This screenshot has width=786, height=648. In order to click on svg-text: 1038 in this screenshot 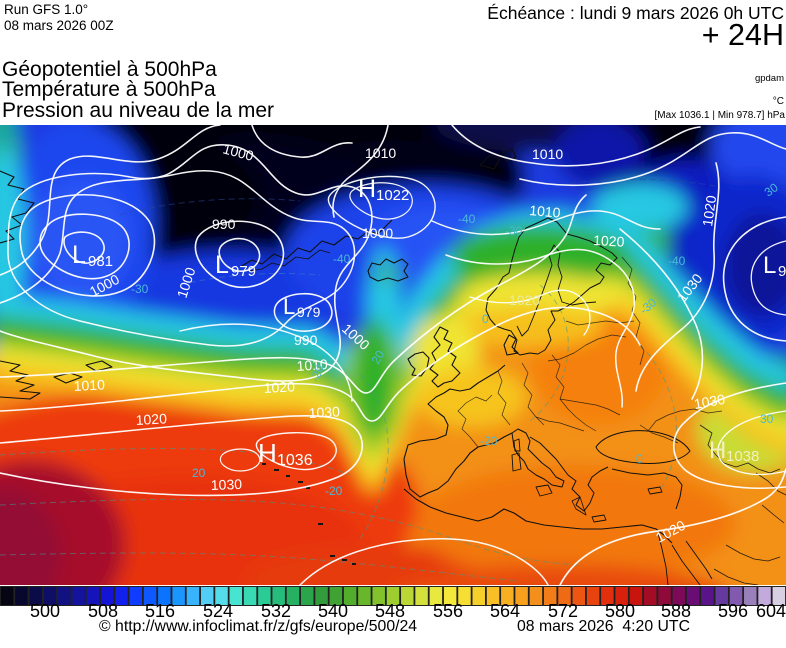, I will do `click(742, 456)`.